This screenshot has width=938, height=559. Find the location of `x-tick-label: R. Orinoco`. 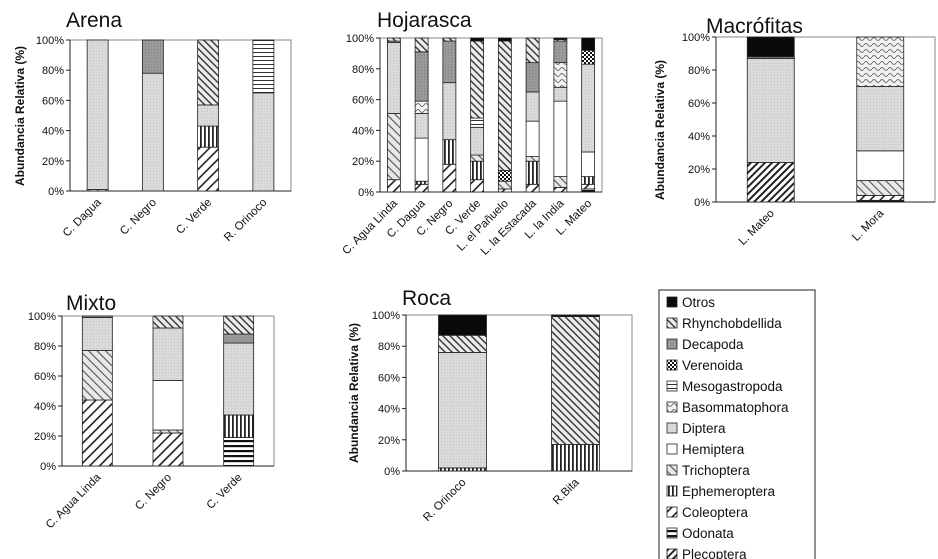

x-tick-label: R. Orinoco is located at coordinates (444, 500).